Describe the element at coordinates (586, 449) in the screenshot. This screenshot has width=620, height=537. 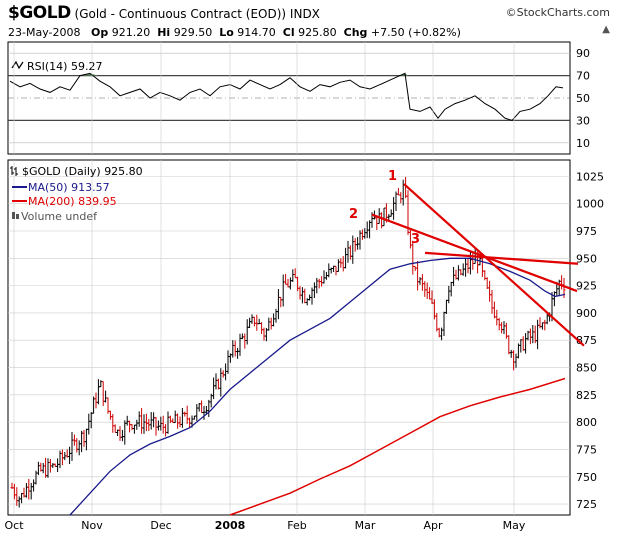
I see `price-tick-775: 775` at that location.